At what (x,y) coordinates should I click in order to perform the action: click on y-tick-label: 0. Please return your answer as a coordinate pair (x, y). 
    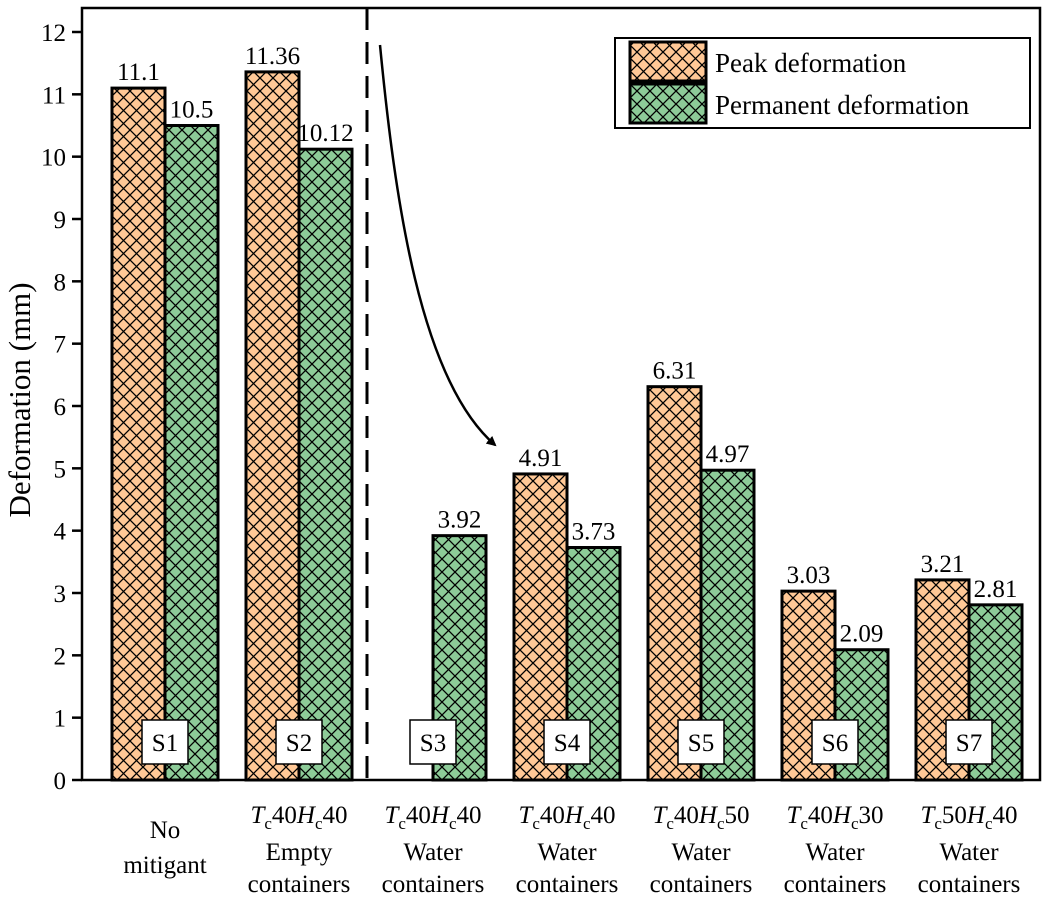
    Looking at the image, I should click on (60, 781).